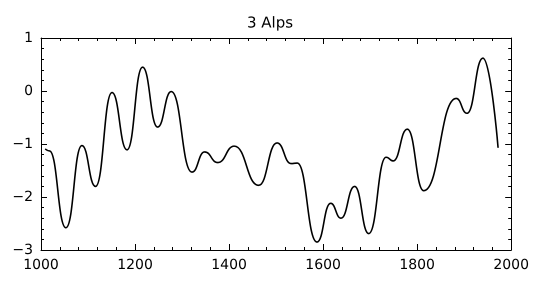 Image resolution: width=540 pixels, height=286 pixels. What do you see at coordinates (22, 250) in the screenshot?
I see `y-tick-label: −3` at bounding box center [22, 250].